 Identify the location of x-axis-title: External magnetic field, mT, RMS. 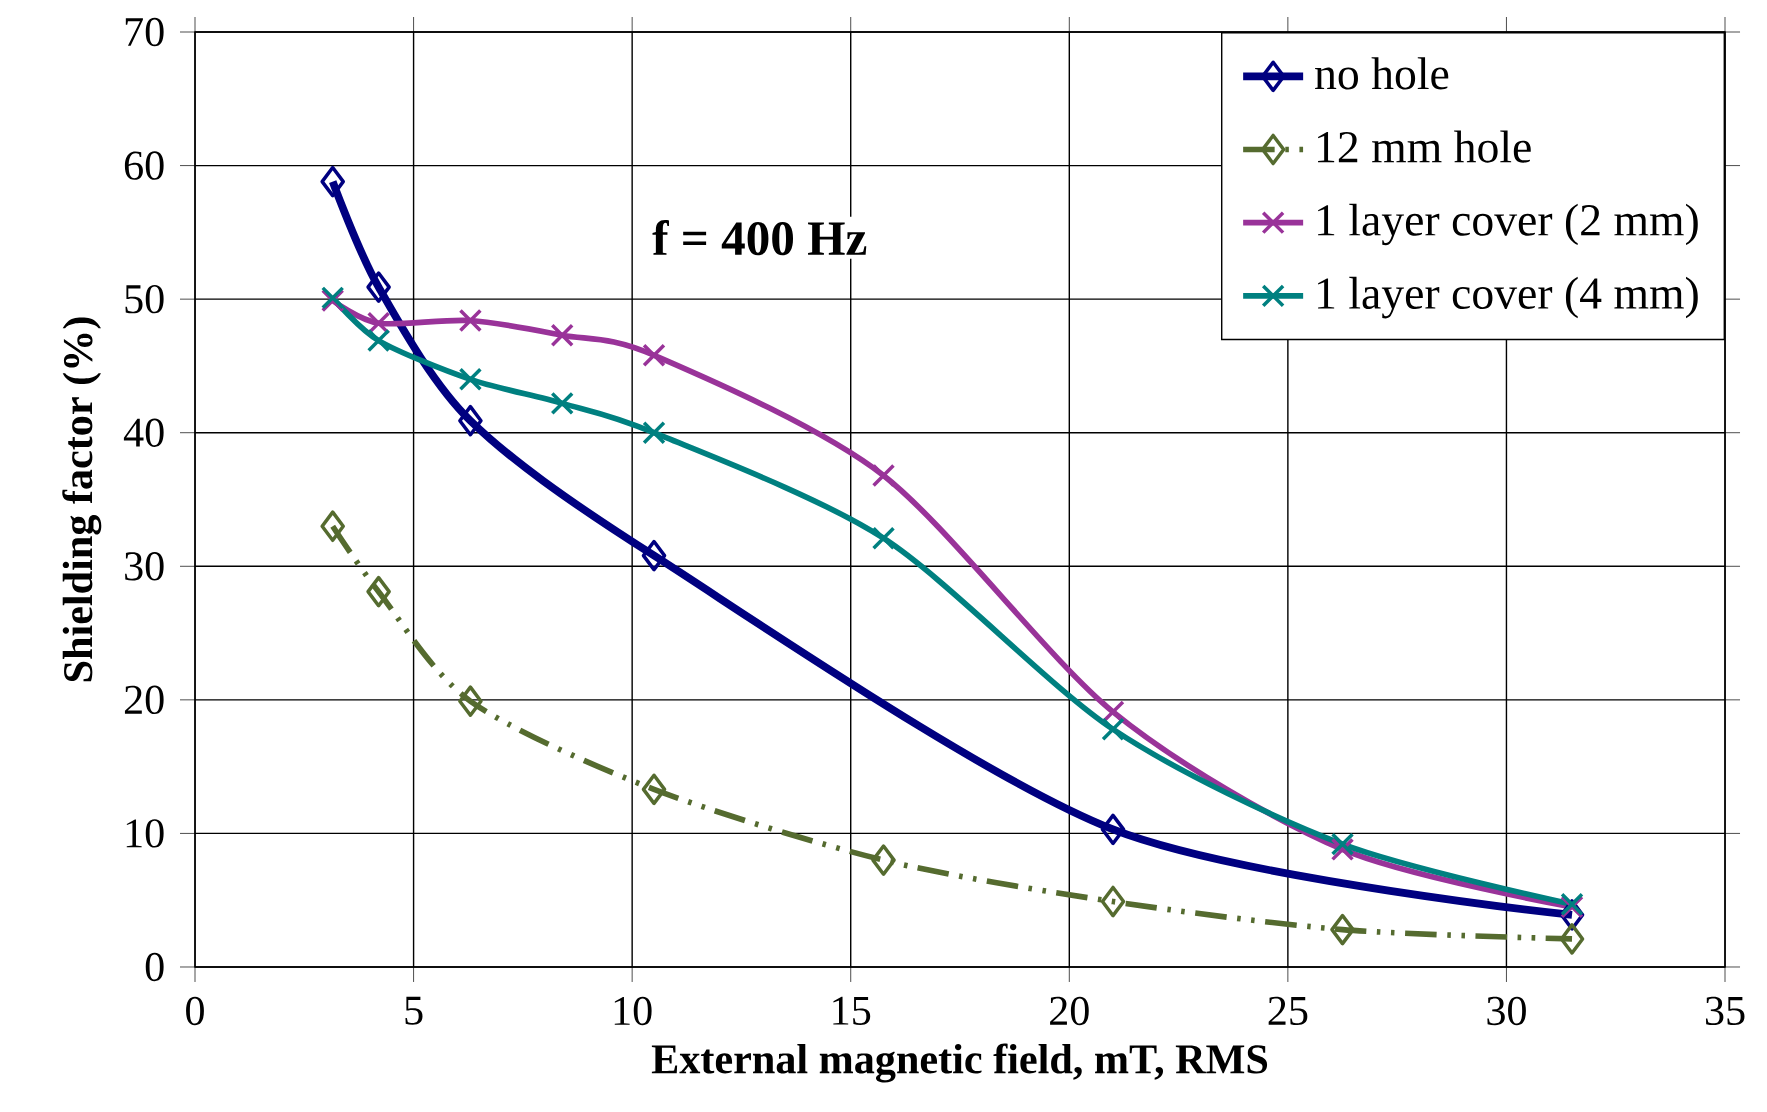
(959, 1063).